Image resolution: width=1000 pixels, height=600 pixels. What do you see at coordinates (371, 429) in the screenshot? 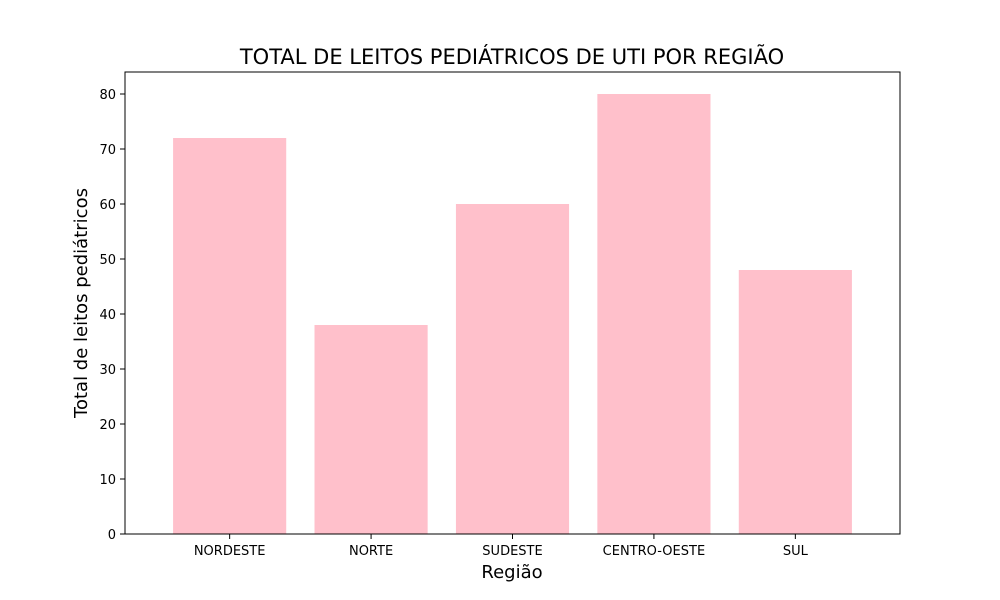
I see `bar-norte` at bounding box center [371, 429].